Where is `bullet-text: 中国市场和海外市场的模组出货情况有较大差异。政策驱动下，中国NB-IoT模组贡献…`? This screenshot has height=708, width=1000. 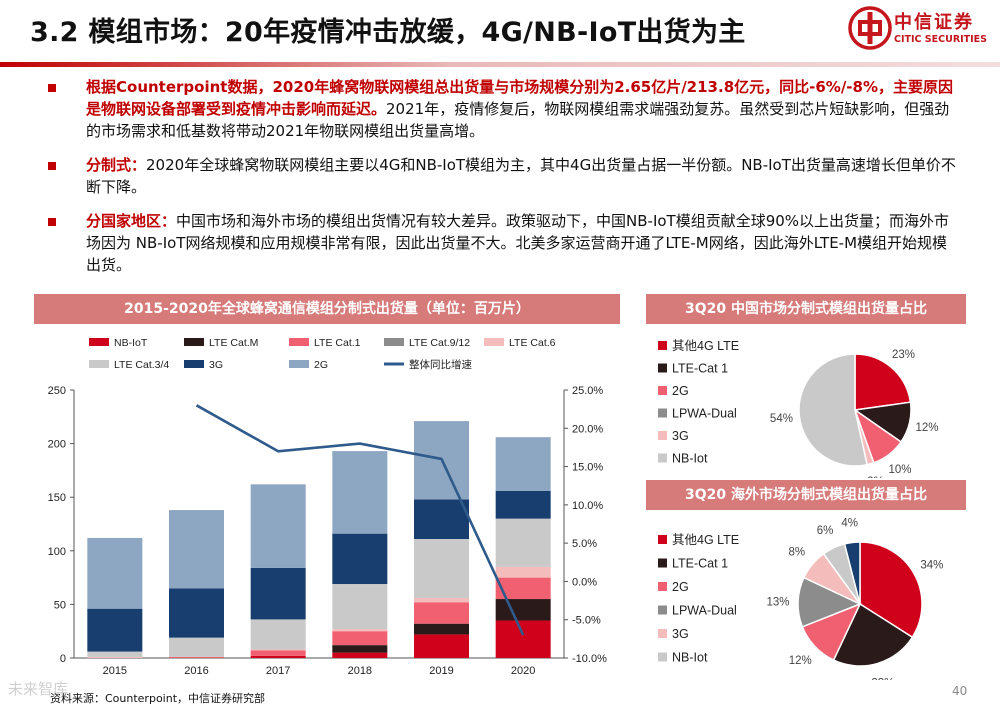 bullet-text: 中国市场和海外市场的模组出货情况有较大差异。政策驱动下，中国NB-IoT模组贡献… is located at coordinates (518, 243).